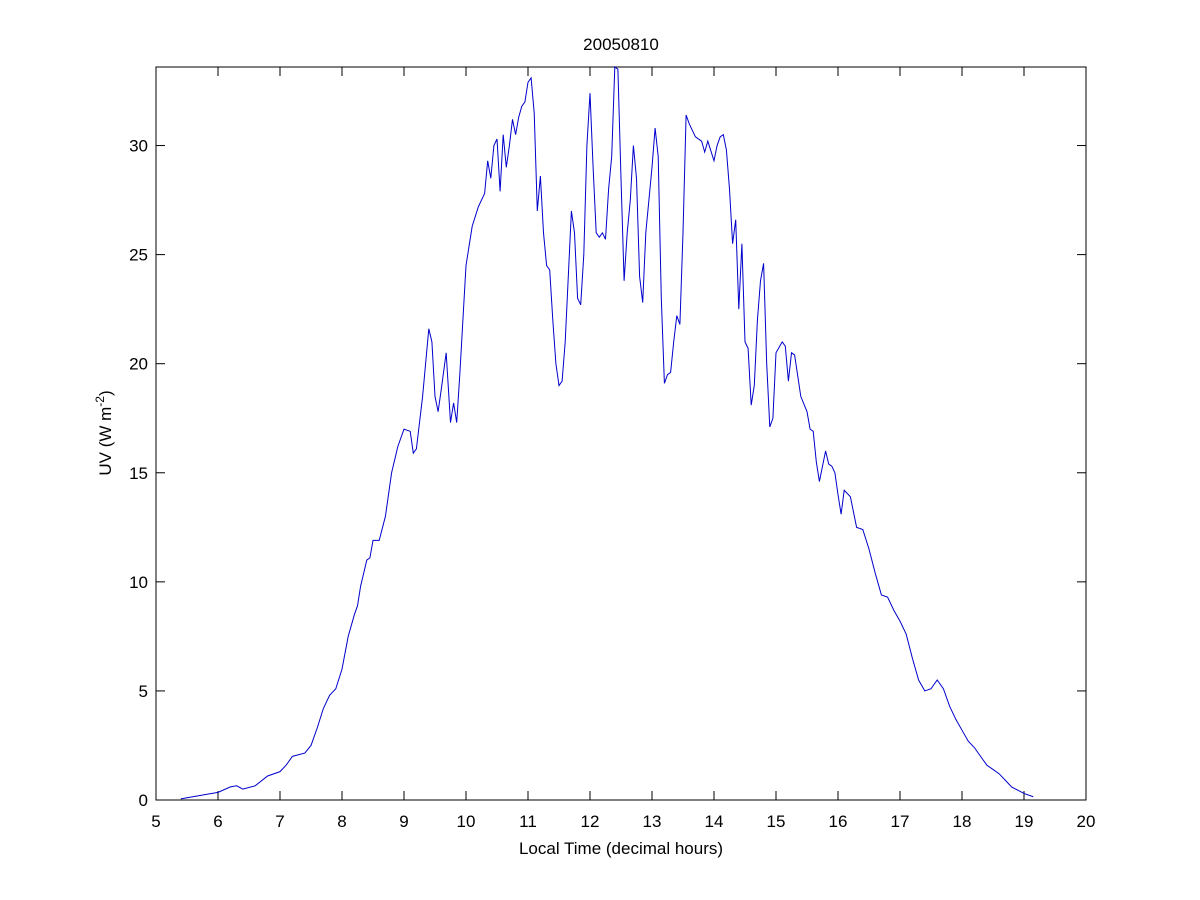 Image resolution: width=1200 pixels, height=900 pixels. Describe the element at coordinates (105, 441) in the screenshot. I see `y-label-text: UV (W m` at that location.